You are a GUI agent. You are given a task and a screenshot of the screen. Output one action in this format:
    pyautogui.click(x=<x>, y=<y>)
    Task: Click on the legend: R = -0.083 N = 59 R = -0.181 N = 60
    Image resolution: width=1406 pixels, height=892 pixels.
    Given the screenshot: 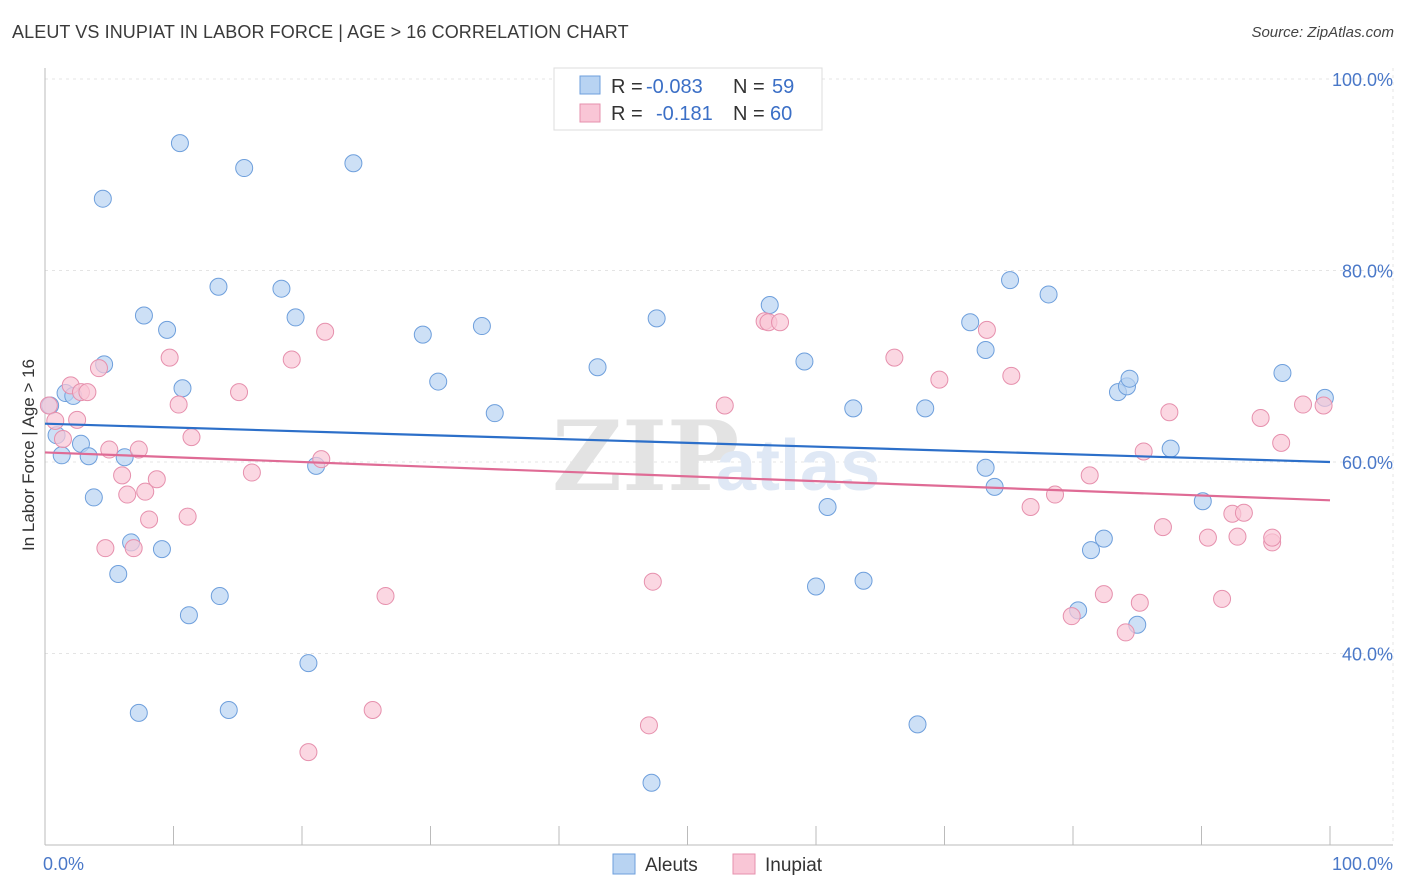 What is the action you would take?
    pyautogui.click(x=688, y=99)
    